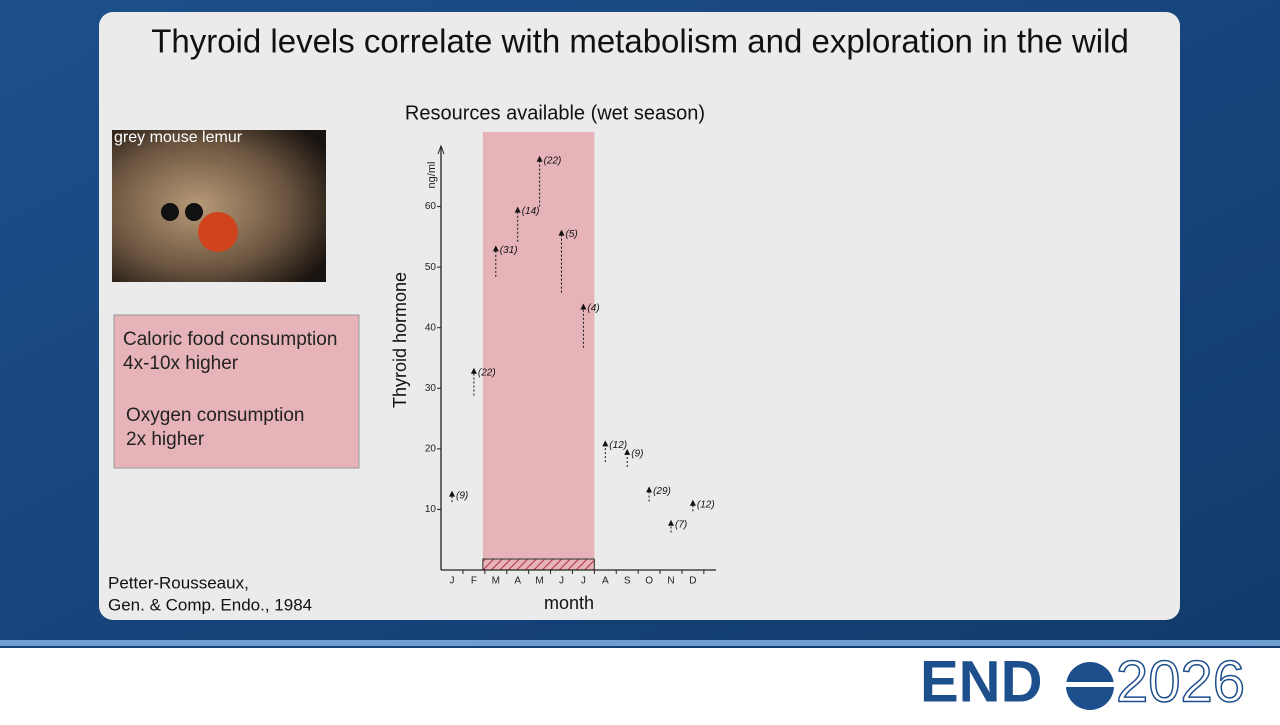 Image resolution: width=1280 pixels, height=725 pixels. Describe the element at coordinates (569, 603) in the screenshot. I see `x-axis-label: month` at that location.